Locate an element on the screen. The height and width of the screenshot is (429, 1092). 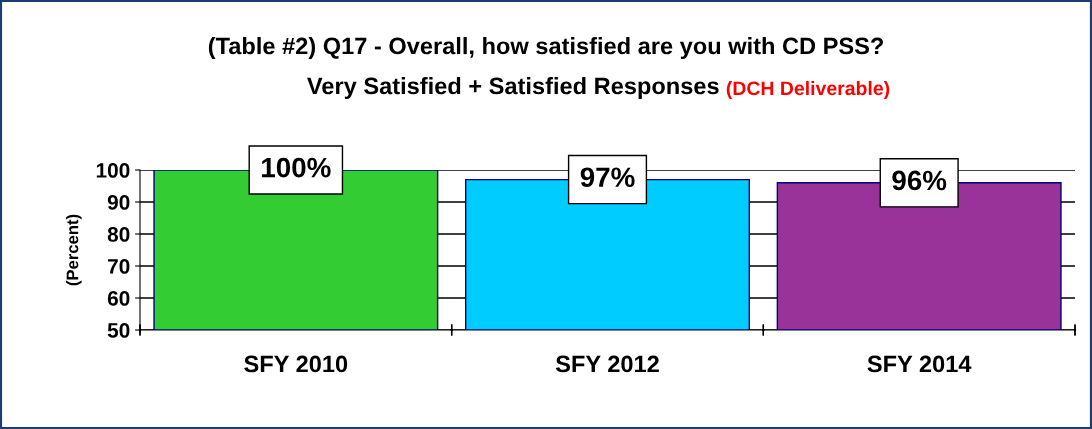
x-tick-label: SFY 2012 is located at coordinates (607, 364).